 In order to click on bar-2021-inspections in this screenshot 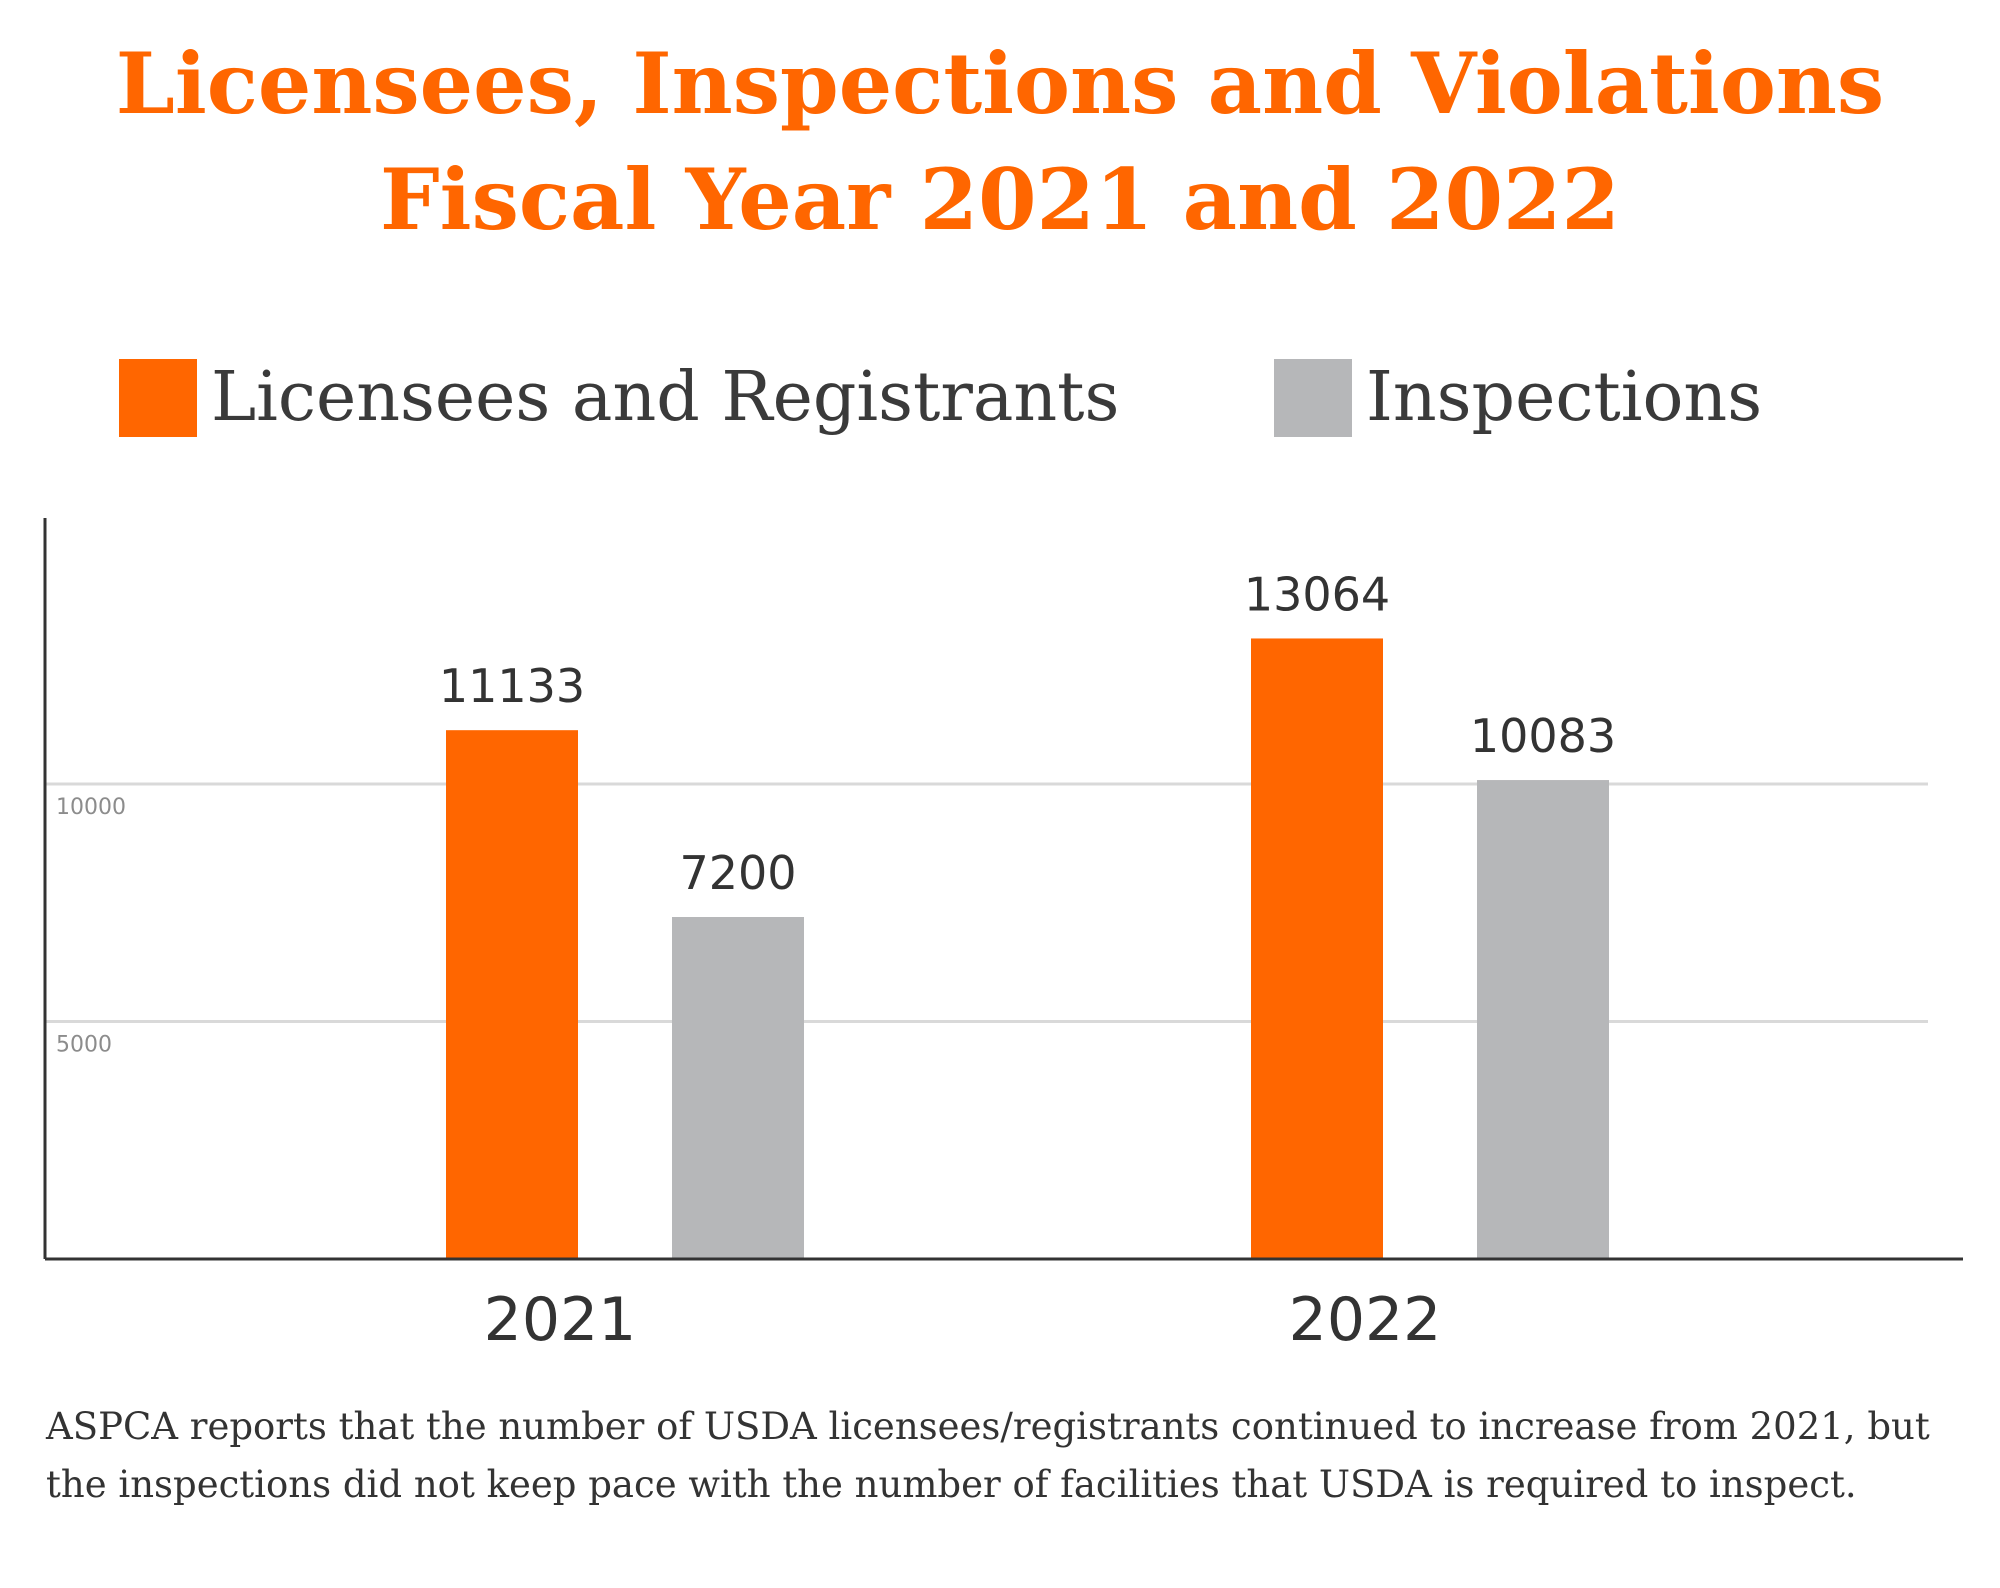, I will do `click(738, 1088)`.